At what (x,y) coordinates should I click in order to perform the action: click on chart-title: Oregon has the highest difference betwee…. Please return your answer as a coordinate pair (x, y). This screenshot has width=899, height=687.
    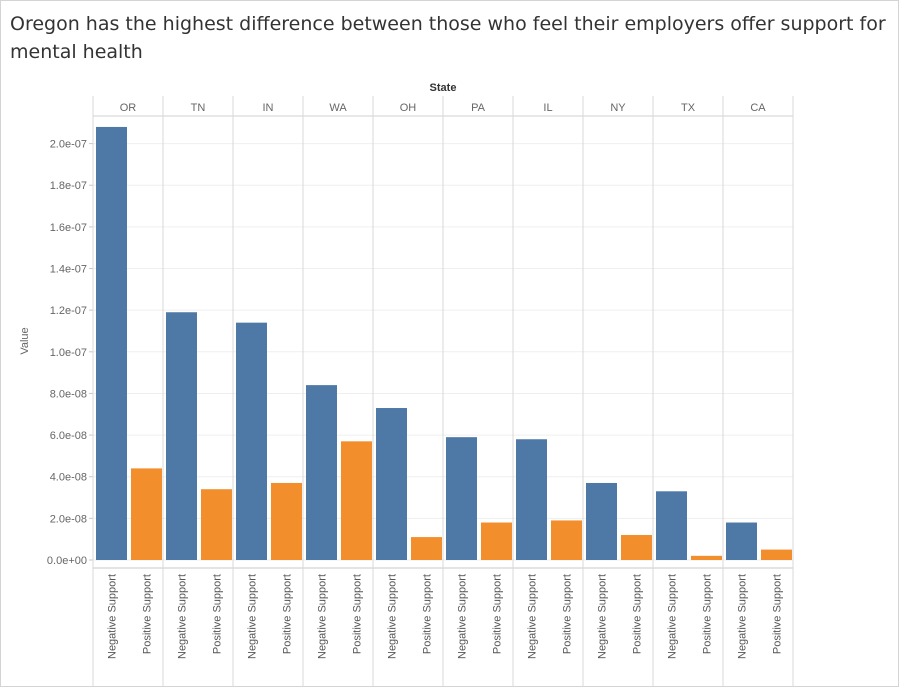
    Looking at the image, I should click on (448, 38).